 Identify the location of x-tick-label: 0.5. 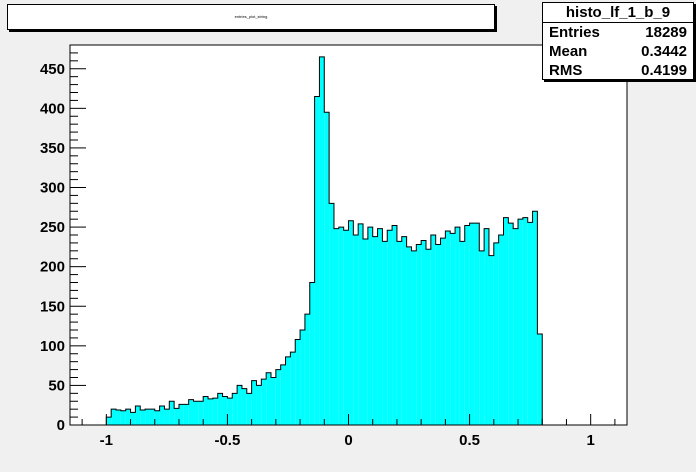
(469, 440).